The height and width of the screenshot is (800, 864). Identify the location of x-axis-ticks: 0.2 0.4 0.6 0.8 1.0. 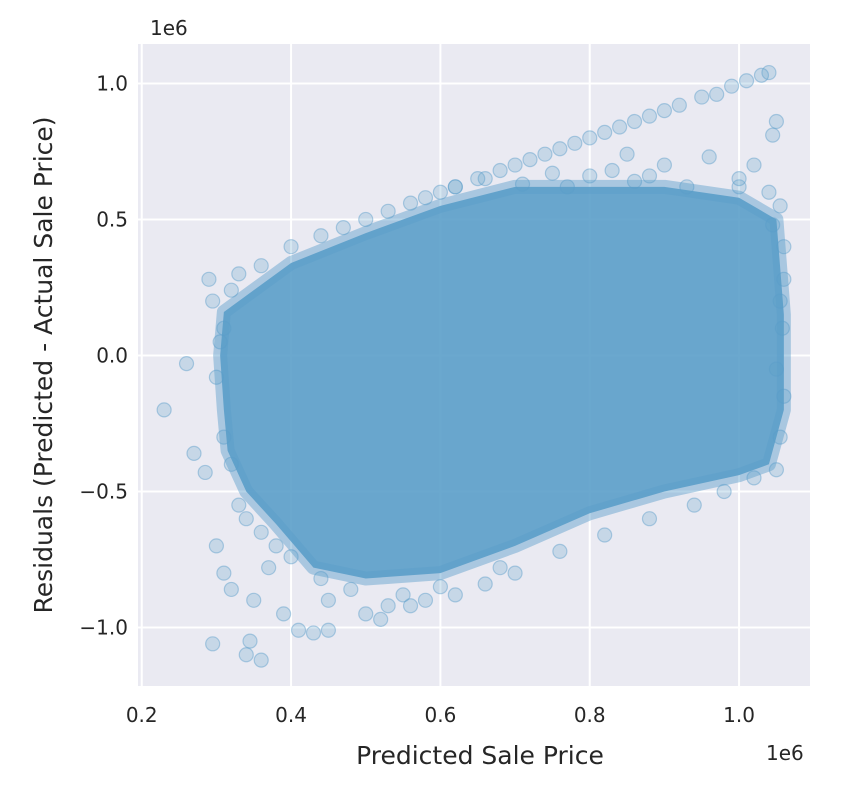
(440, 715).